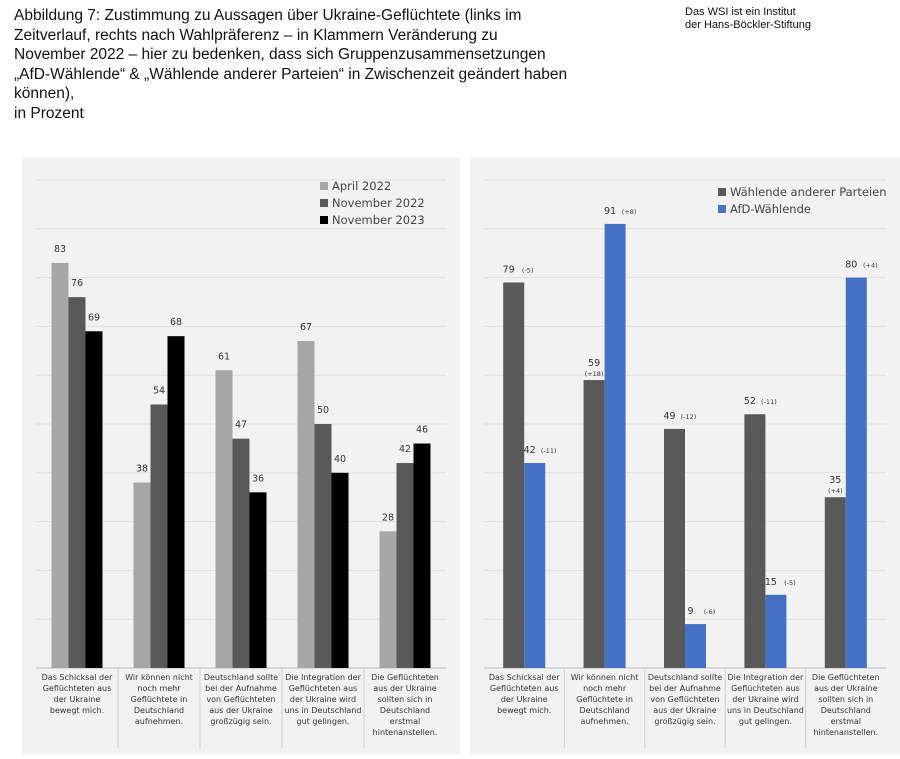 Image resolution: width=900 pixels, height=759 pixels. Describe the element at coordinates (159, 390) in the screenshot. I see `data-label: 54` at that location.